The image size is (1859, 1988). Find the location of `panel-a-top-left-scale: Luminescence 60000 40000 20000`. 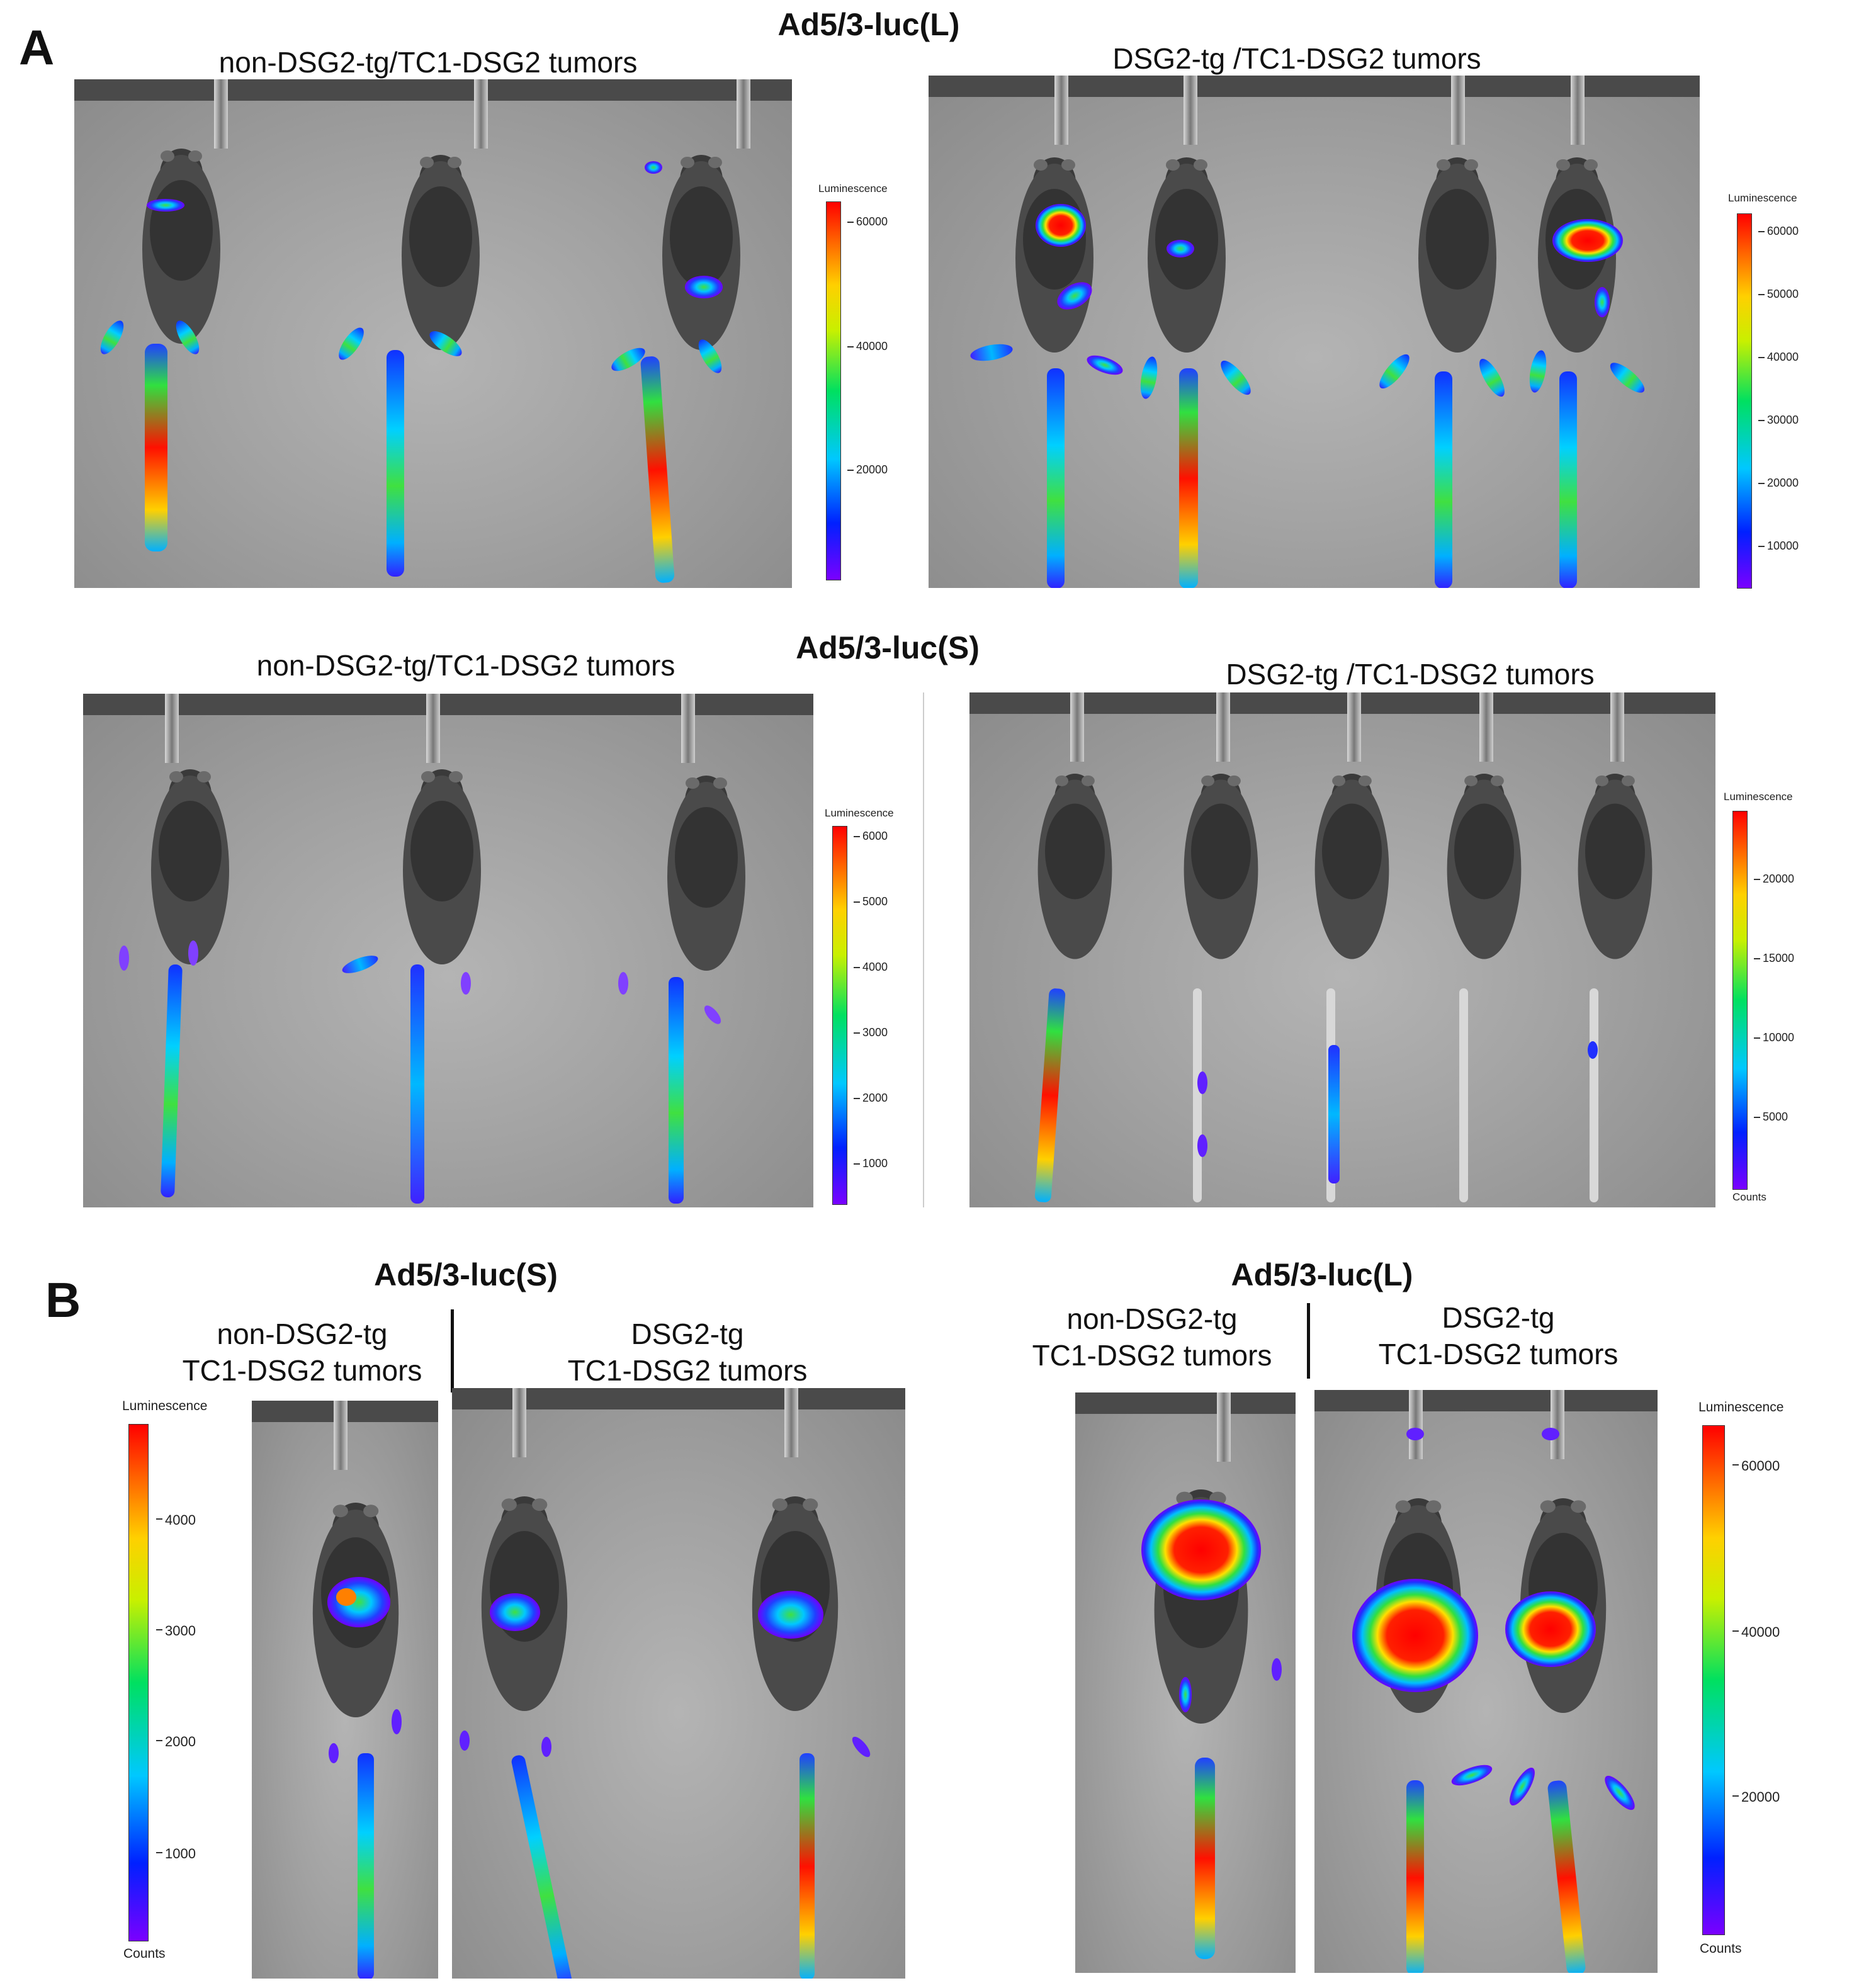

panel-a-top-left-scale: Luminescence 60000 40000 20000 is located at coordinates (853, 384).